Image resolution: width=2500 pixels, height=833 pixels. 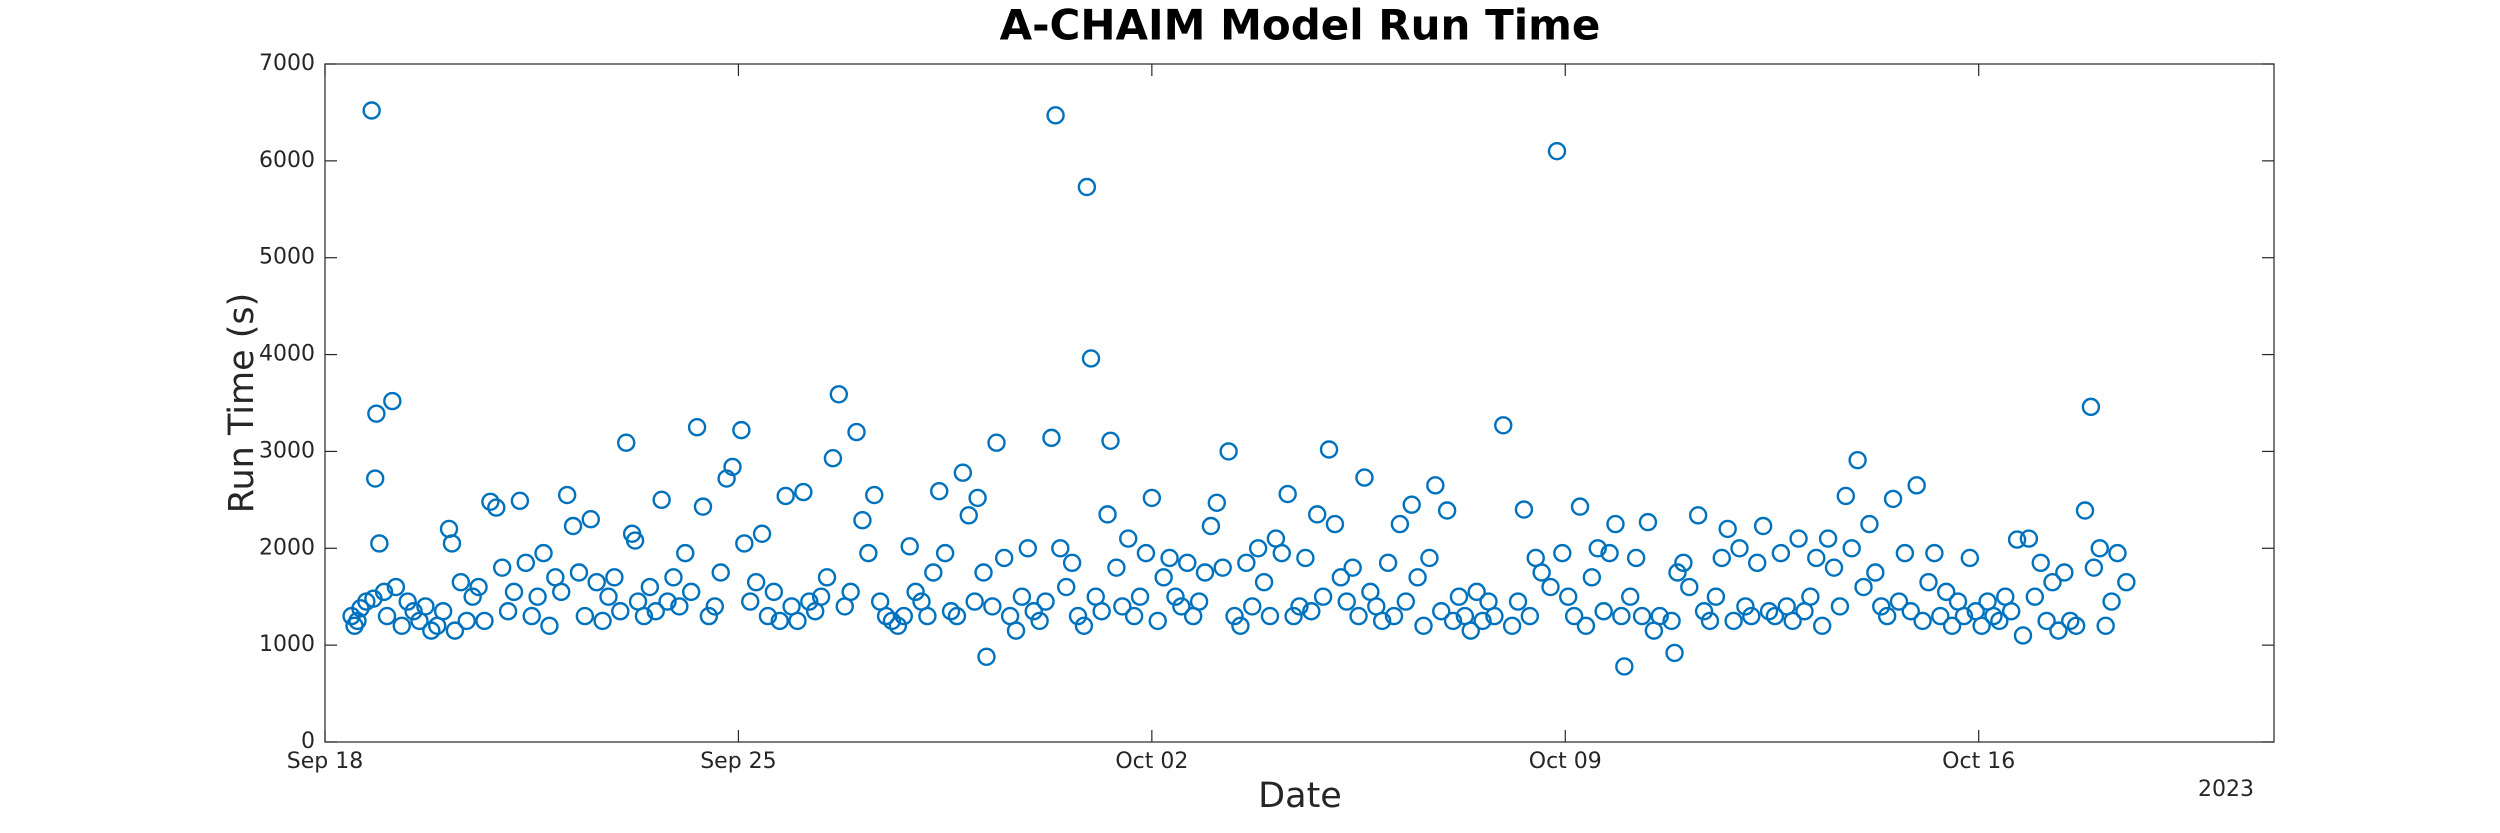 I want to click on y-tick-label: 0, so click(x=308, y=741).